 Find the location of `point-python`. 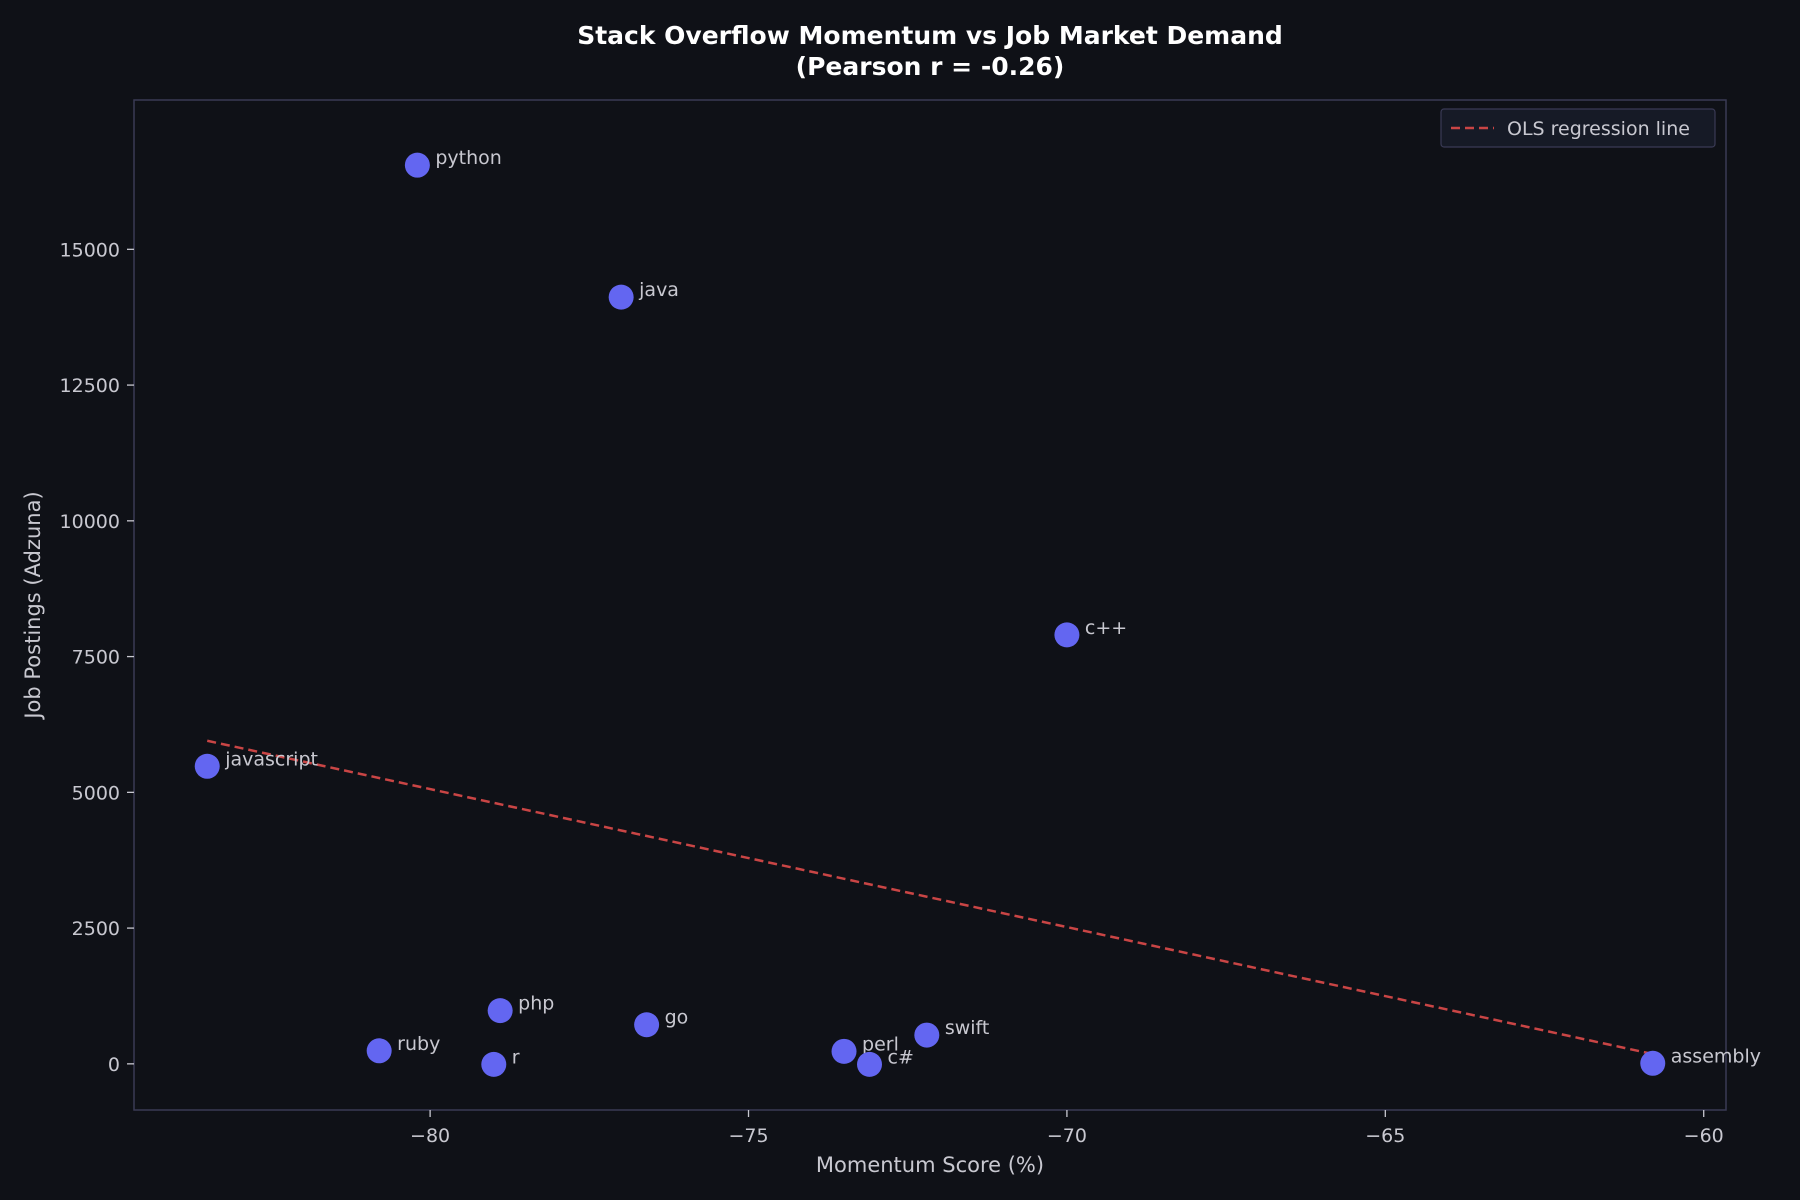

point-python is located at coordinates (417, 165).